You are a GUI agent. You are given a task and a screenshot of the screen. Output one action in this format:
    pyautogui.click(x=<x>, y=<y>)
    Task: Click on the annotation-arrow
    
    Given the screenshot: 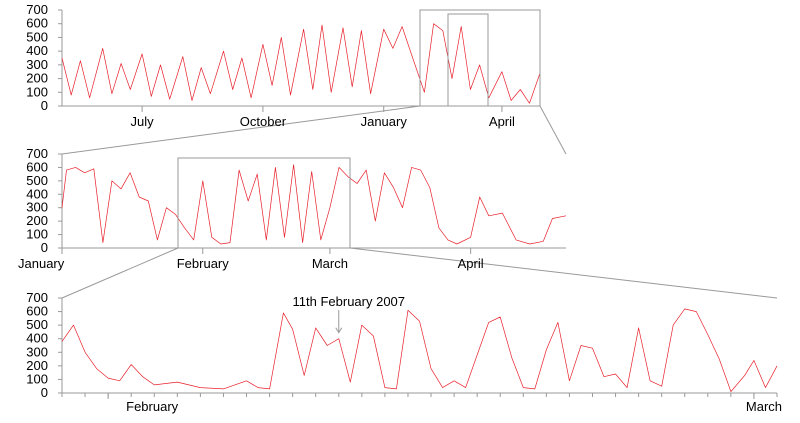 What is the action you would take?
    pyautogui.click(x=339, y=322)
    